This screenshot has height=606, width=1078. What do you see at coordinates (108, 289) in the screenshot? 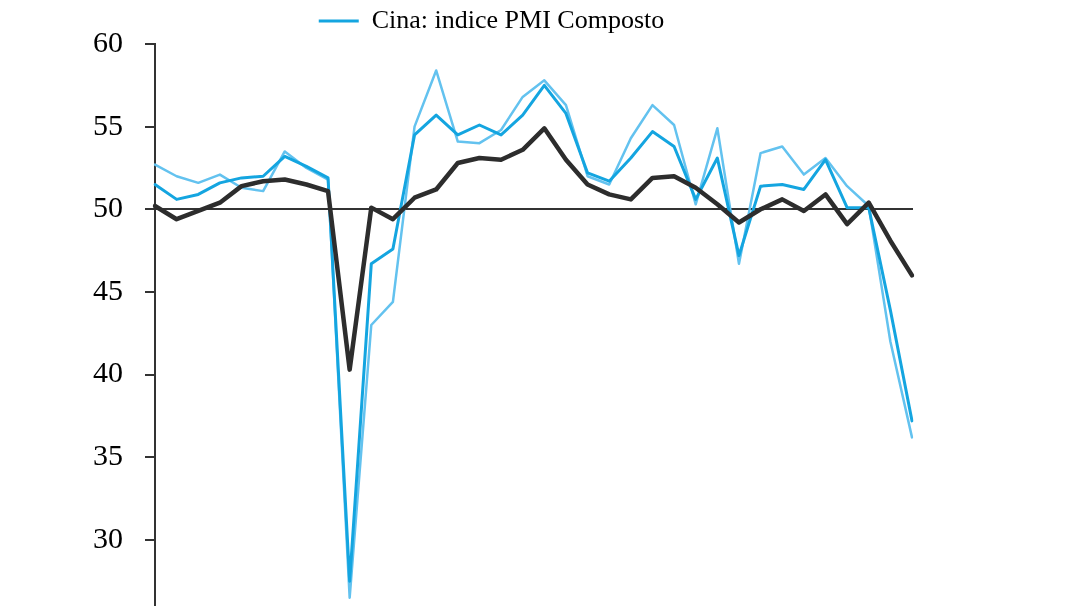
I see `y-tick-label: 45` at bounding box center [108, 289].